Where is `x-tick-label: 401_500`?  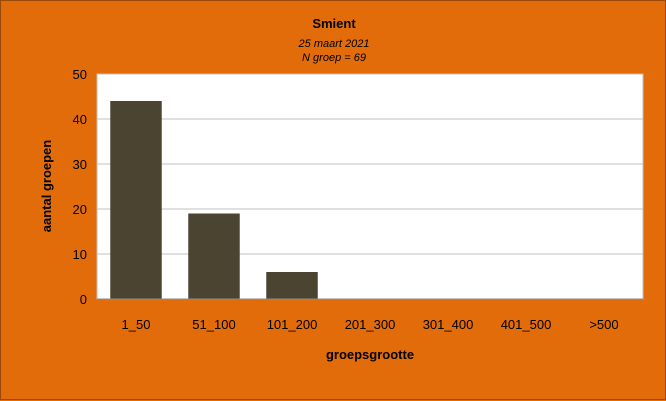 x-tick-label: 401_500 is located at coordinates (526, 324).